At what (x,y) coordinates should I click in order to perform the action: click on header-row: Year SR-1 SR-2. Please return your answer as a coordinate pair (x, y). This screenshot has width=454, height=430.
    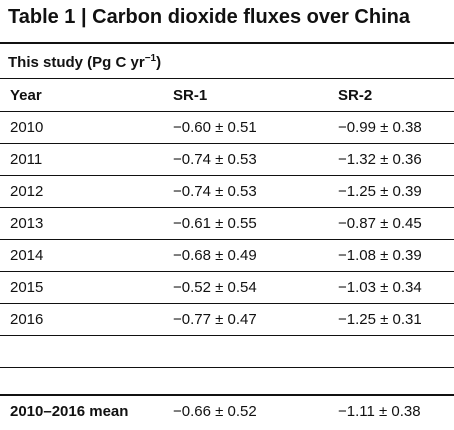
    Looking at the image, I should click on (227, 95).